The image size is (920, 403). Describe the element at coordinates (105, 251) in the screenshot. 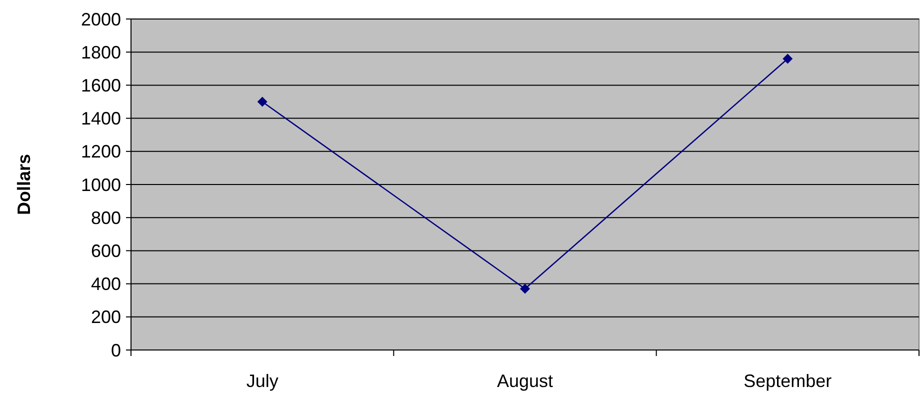

I see `y-tick-label: 600` at that location.